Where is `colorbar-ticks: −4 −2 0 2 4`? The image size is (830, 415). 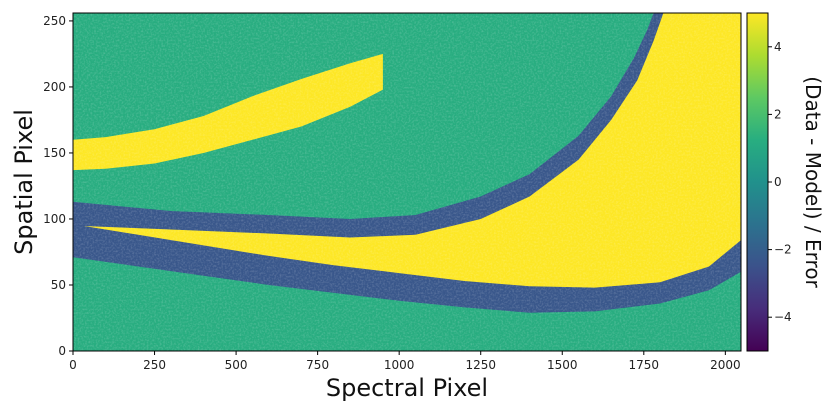
colorbar-ticks: −4 −2 0 2 4 is located at coordinates (780, 182).